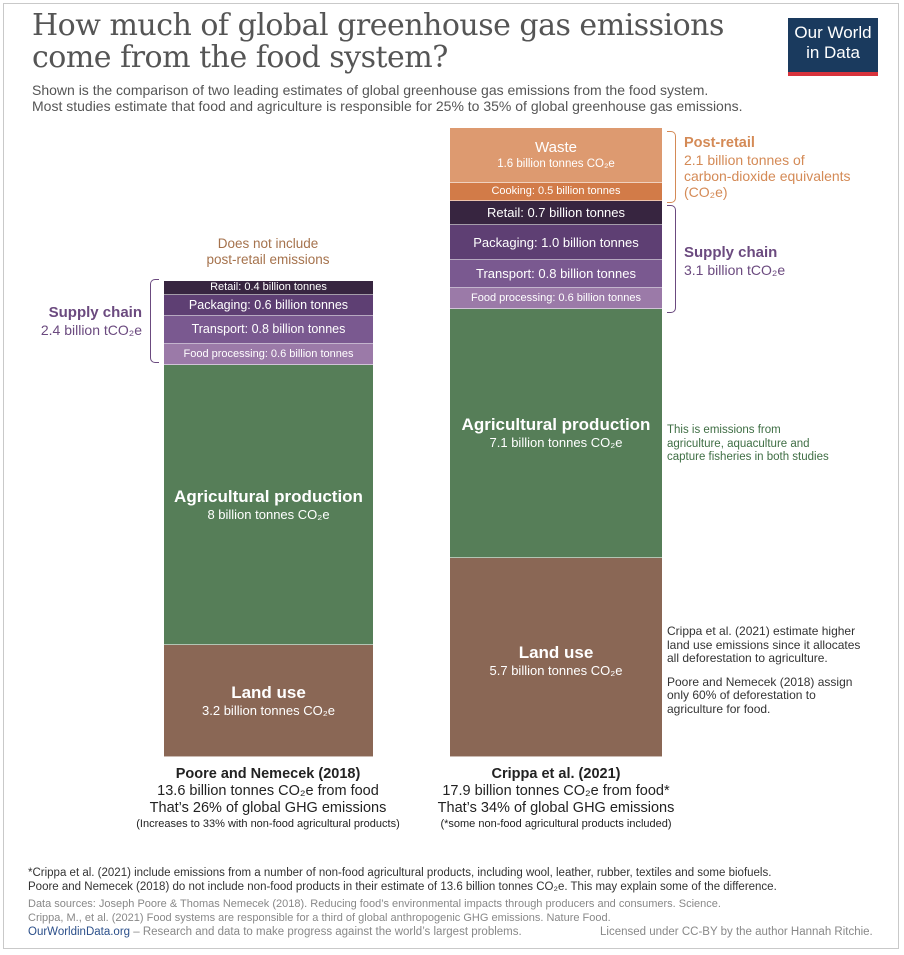 The height and width of the screenshot is (955, 904). I want to click on segment-label: Retail: 0.7 billion tonnes, so click(556, 213).